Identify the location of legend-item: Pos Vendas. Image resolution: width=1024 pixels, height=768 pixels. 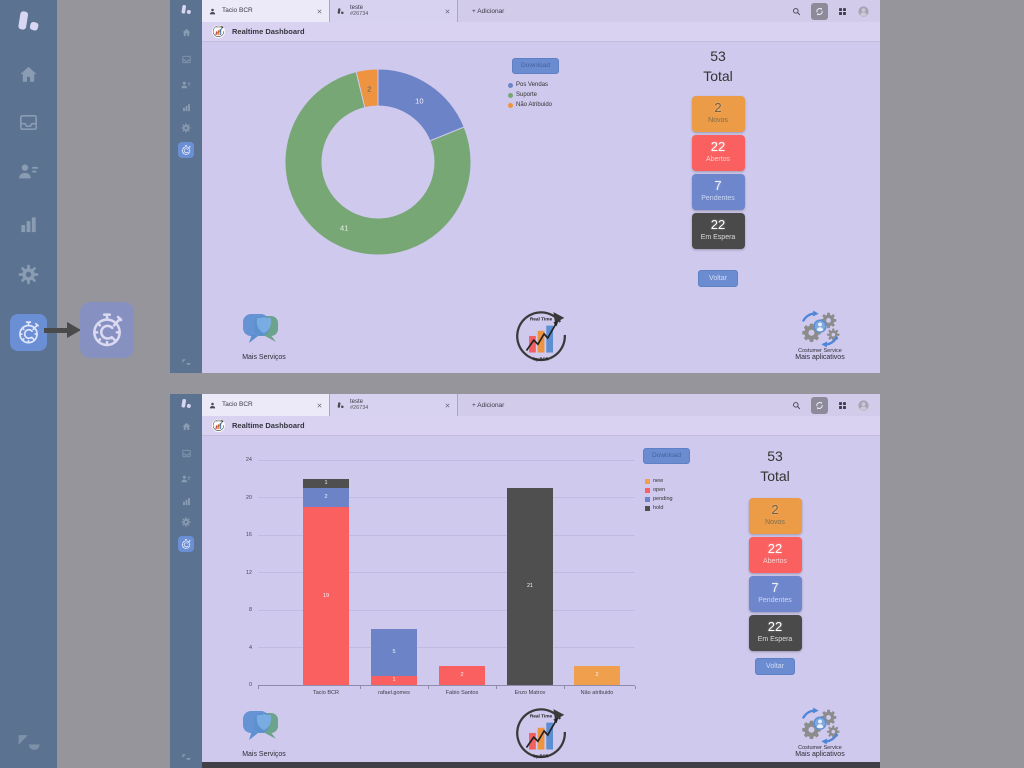
(530, 85).